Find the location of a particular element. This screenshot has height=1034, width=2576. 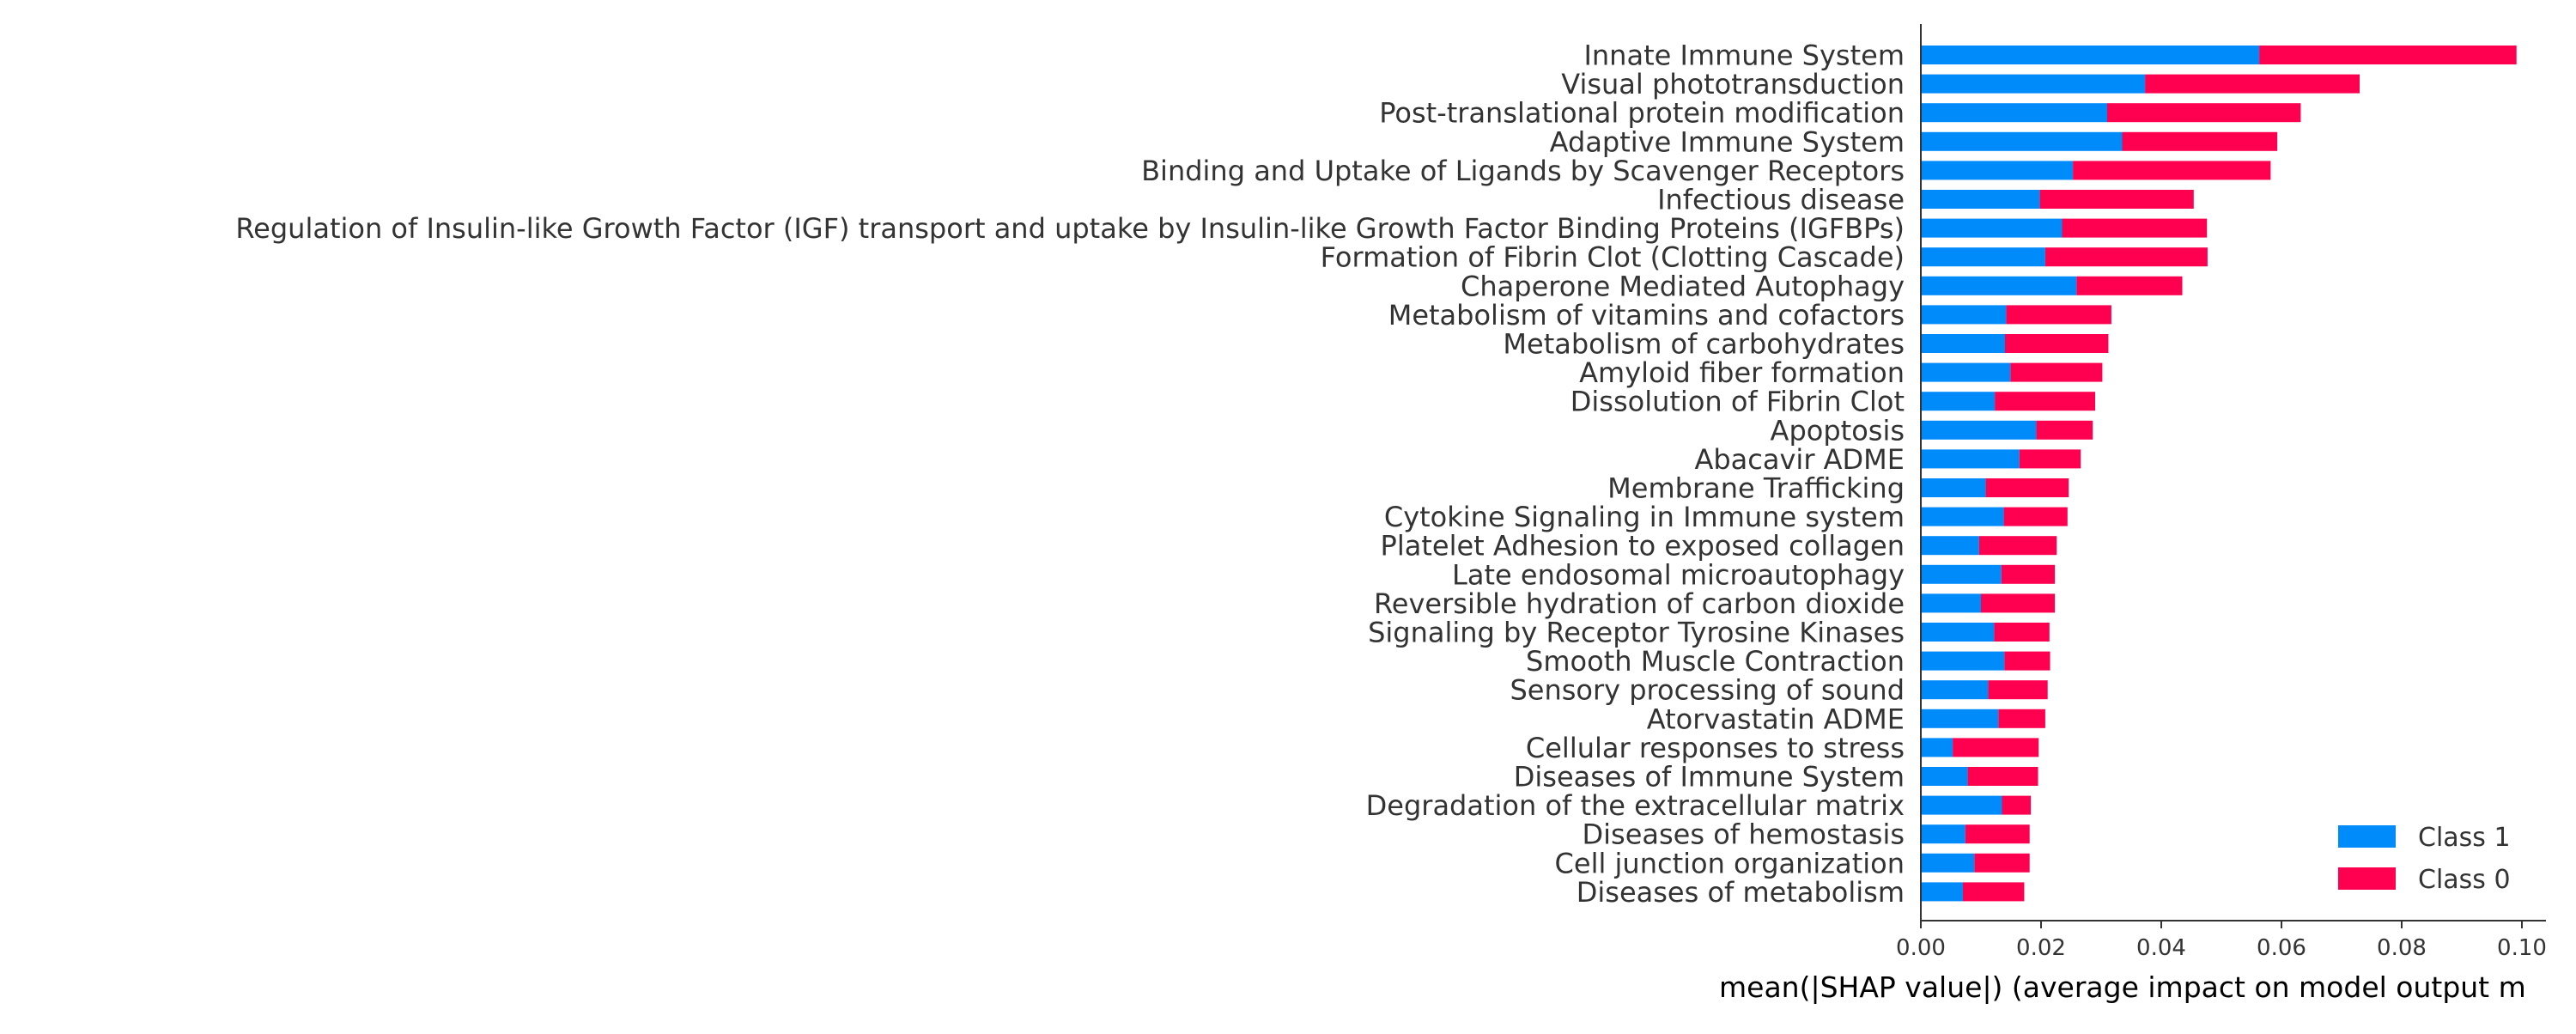

category-label: Diseases of hemostasis is located at coordinates (1744, 835).